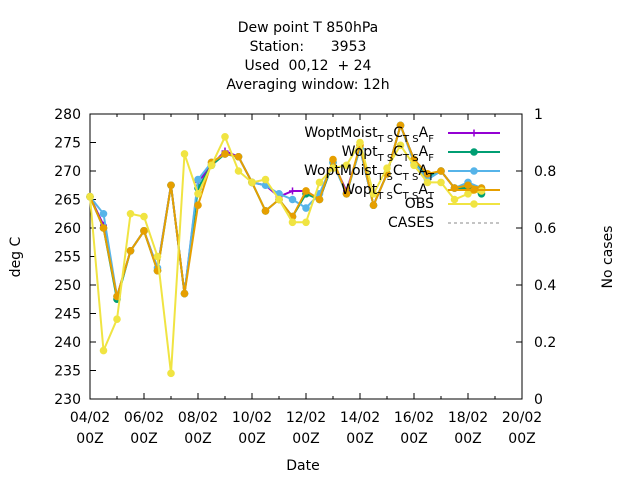 This screenshot has height=484, width=640. Describe the element at coordinates (308, 28) in the screenshot. I see `title-line: Dew point T 850hPa` at that location.